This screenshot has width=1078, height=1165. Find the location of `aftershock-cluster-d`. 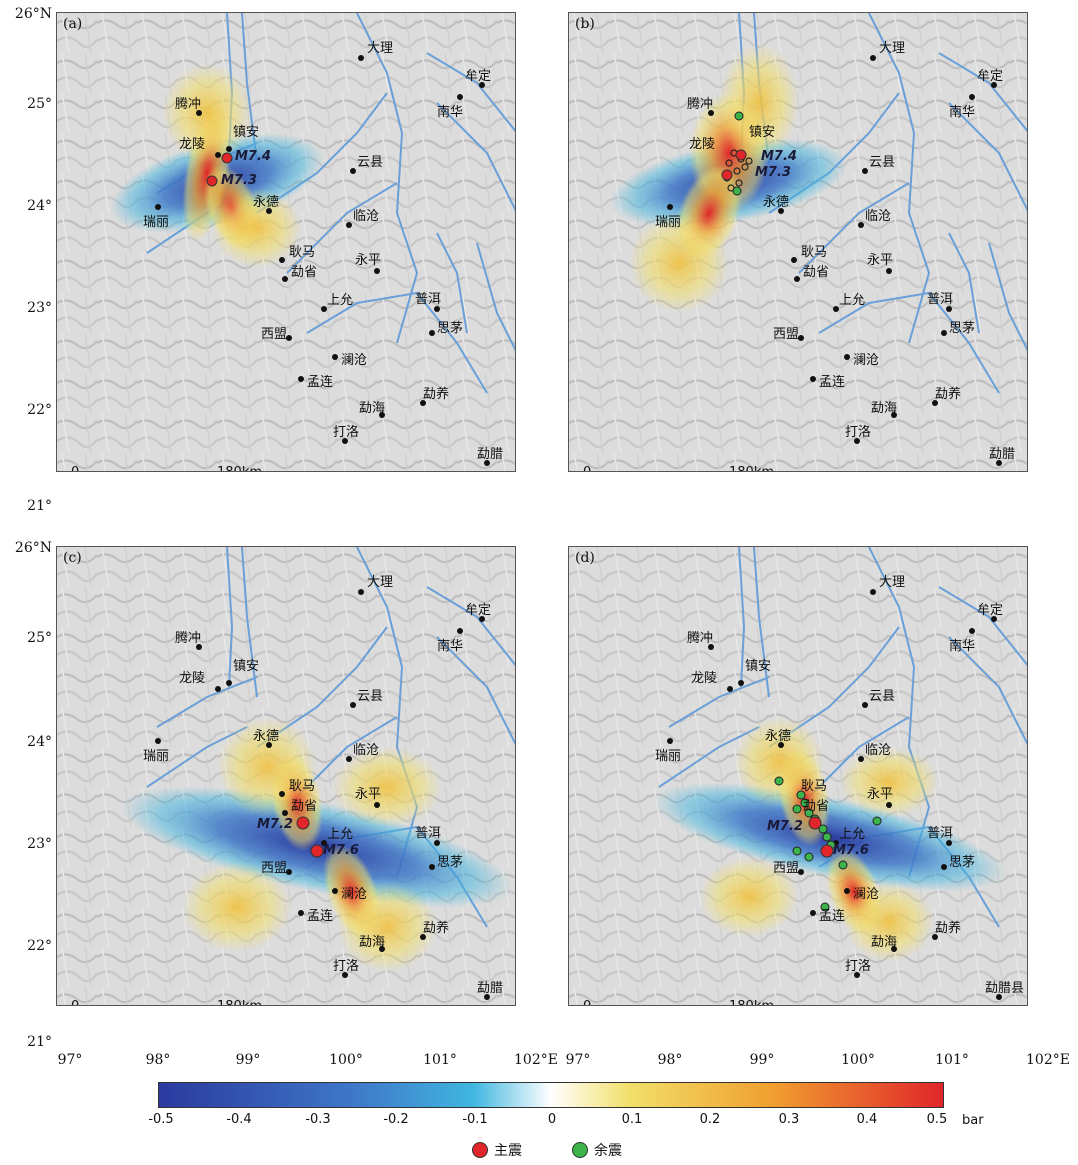

aftershock-cluster-d is located at coordinates (828, 844).